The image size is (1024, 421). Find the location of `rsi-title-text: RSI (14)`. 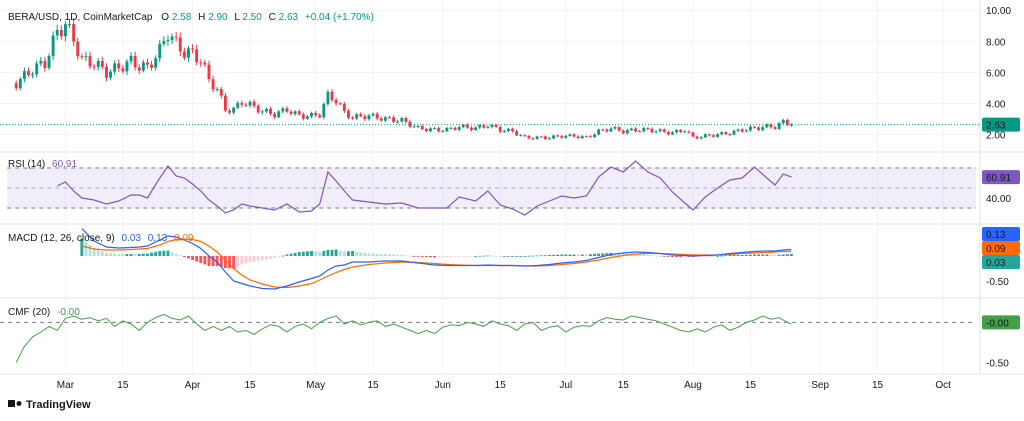

rsi-title-text: RSI (14) is located at coordinates (26, 164).